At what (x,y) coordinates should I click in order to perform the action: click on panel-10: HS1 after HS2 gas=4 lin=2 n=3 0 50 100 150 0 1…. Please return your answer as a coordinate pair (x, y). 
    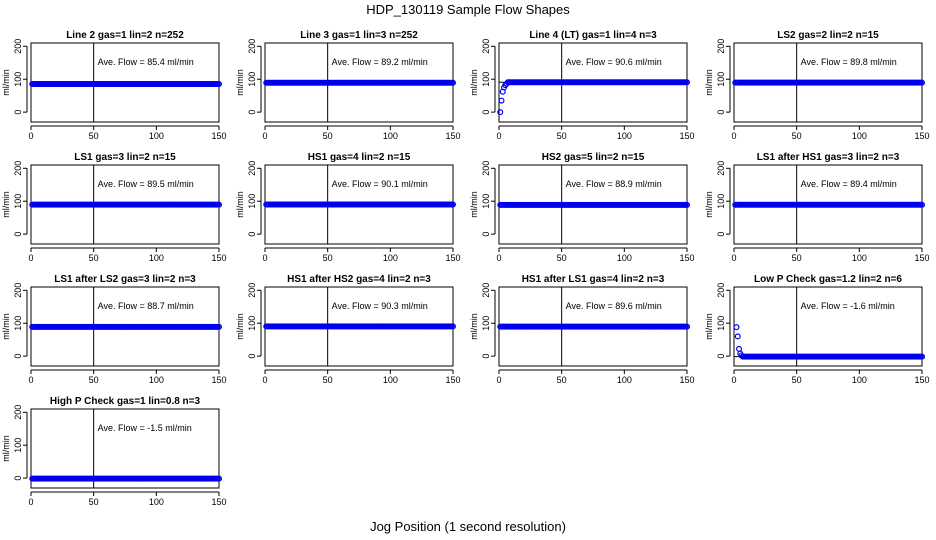
    Looking at the image, I should click on (348, 329).